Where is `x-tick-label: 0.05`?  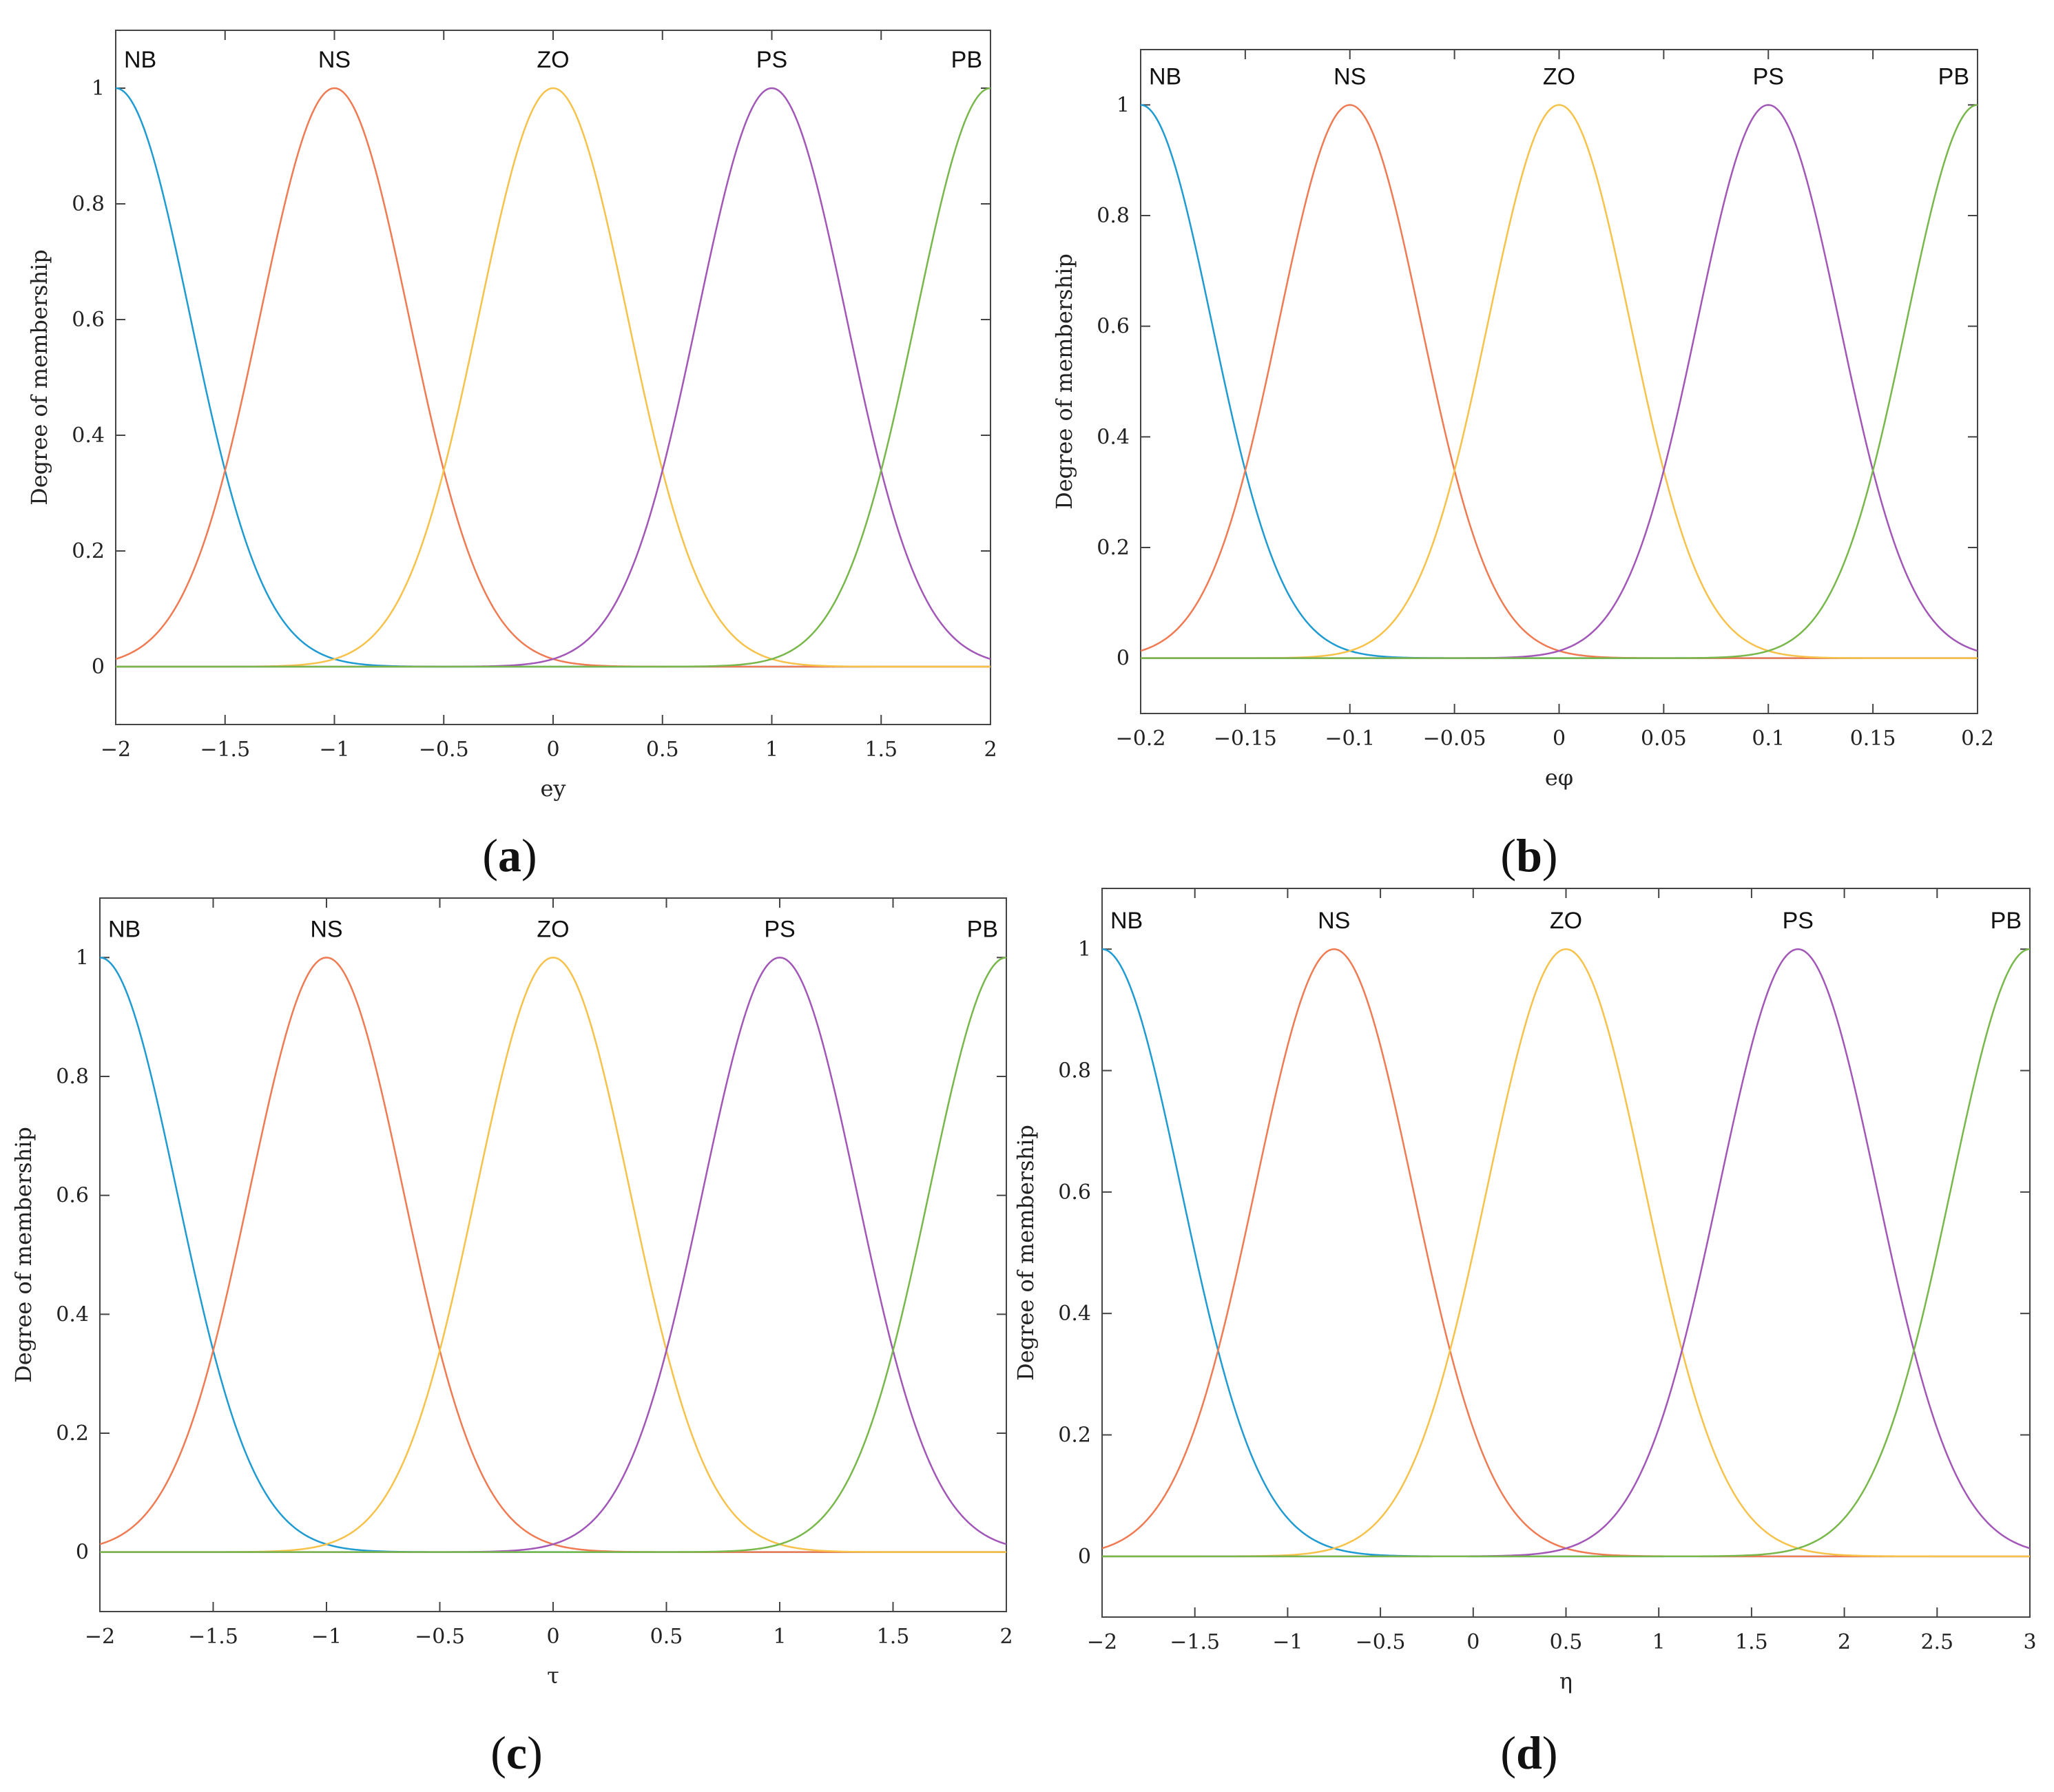
x-tick-label: 0.05 is located at coordinates (1664, 739).